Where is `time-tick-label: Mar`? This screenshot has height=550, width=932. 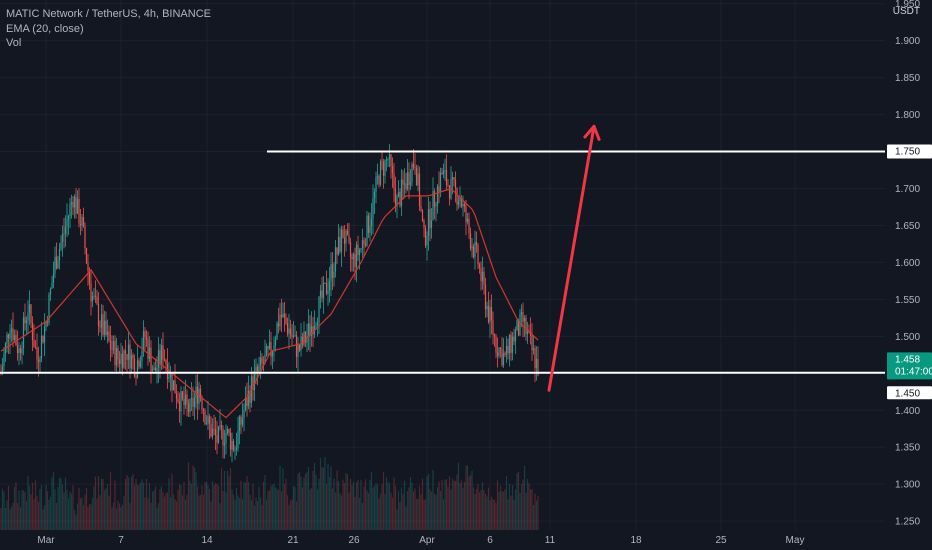
time-tick-label: Mar is located at coordinates (46, 540).